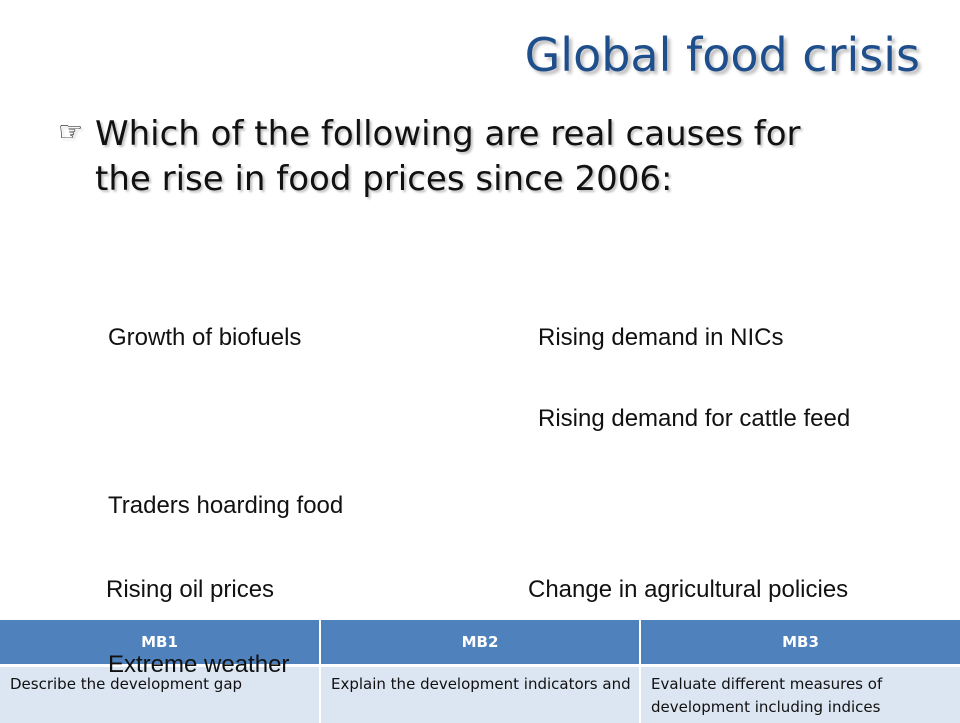 The image size is (960, 723). What do you see at coordinates (480, 643) in the screenshot?
I see `header-mb2: MB2` at bounding box center [480, 643].